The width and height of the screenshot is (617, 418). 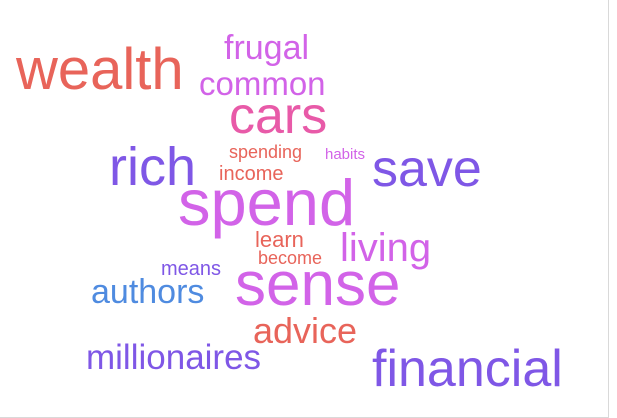 I want to click on word-wealth: wealth, so click(x=100, y=69).